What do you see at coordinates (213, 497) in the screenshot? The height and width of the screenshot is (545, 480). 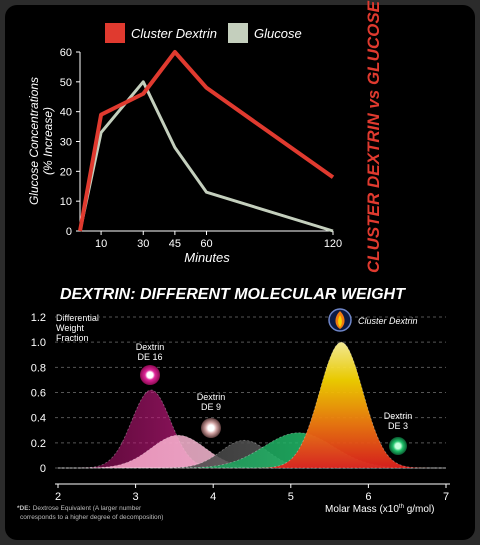 I see `x-tick-label: 4` at bounding box center [213, 497].